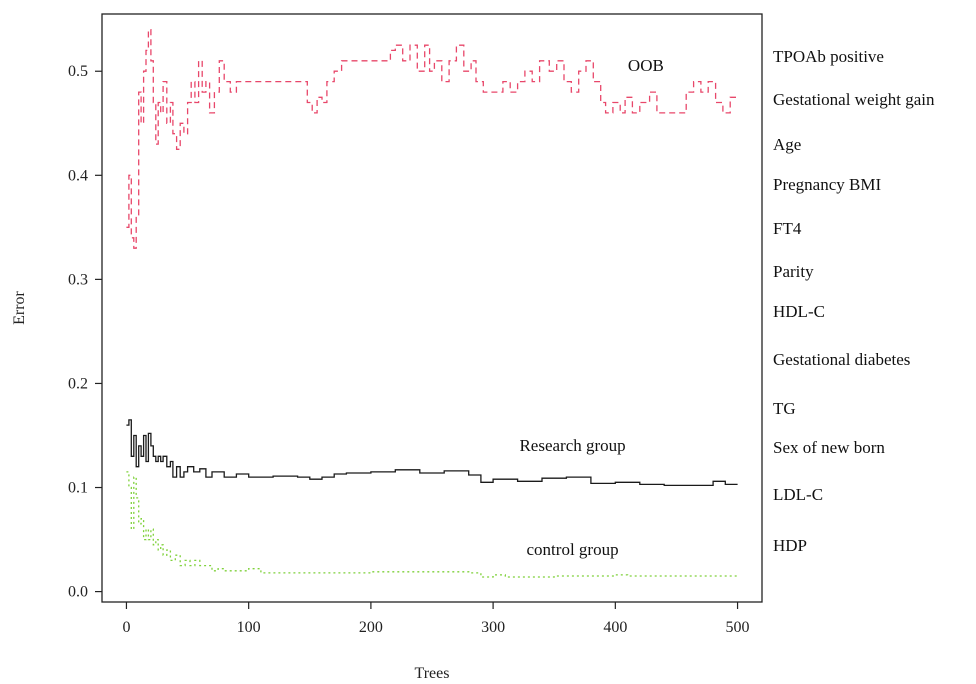 This screenshot has height=684, width=976. What do you see at coordinates (572, 445) in the screenshot?
I see `series-label: Research group` at bounding box center [572, 445].